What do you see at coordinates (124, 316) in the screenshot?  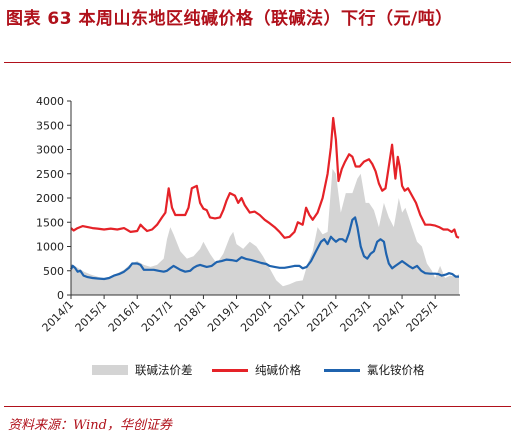 I see `x-tick-label: 2016/1` at bounding box center [124, 316].